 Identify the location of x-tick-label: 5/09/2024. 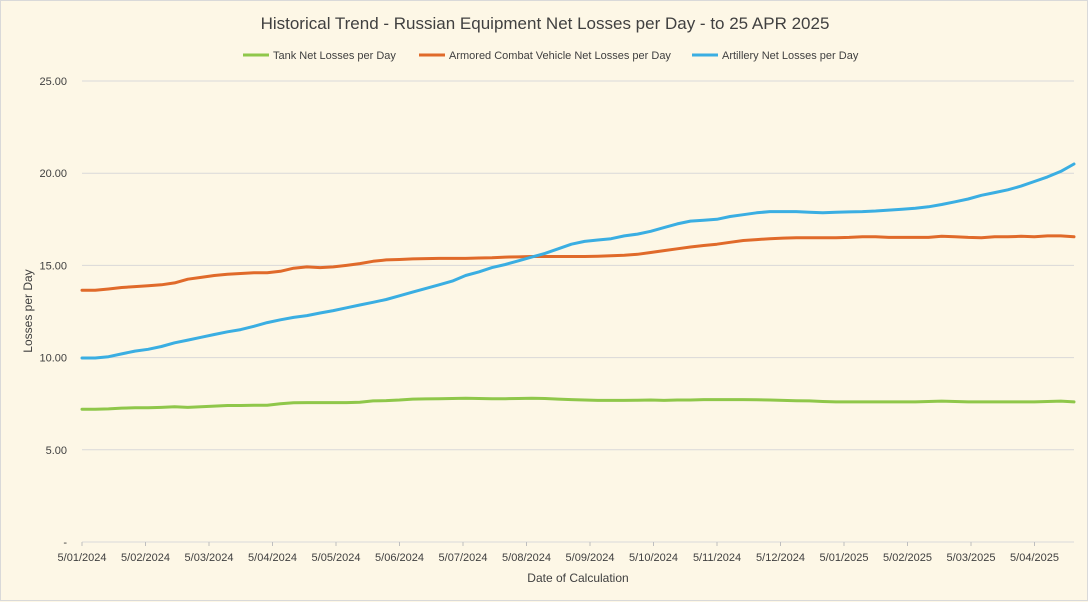
(590, 558).